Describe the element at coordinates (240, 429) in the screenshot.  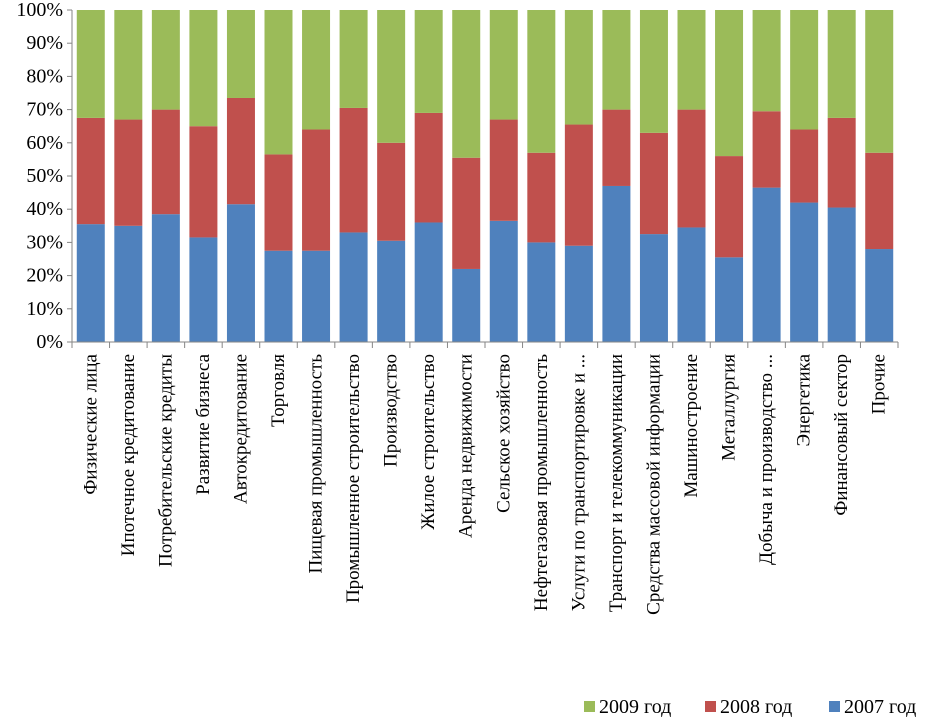
I see `x-tick-label: Автокредитование` at that location.